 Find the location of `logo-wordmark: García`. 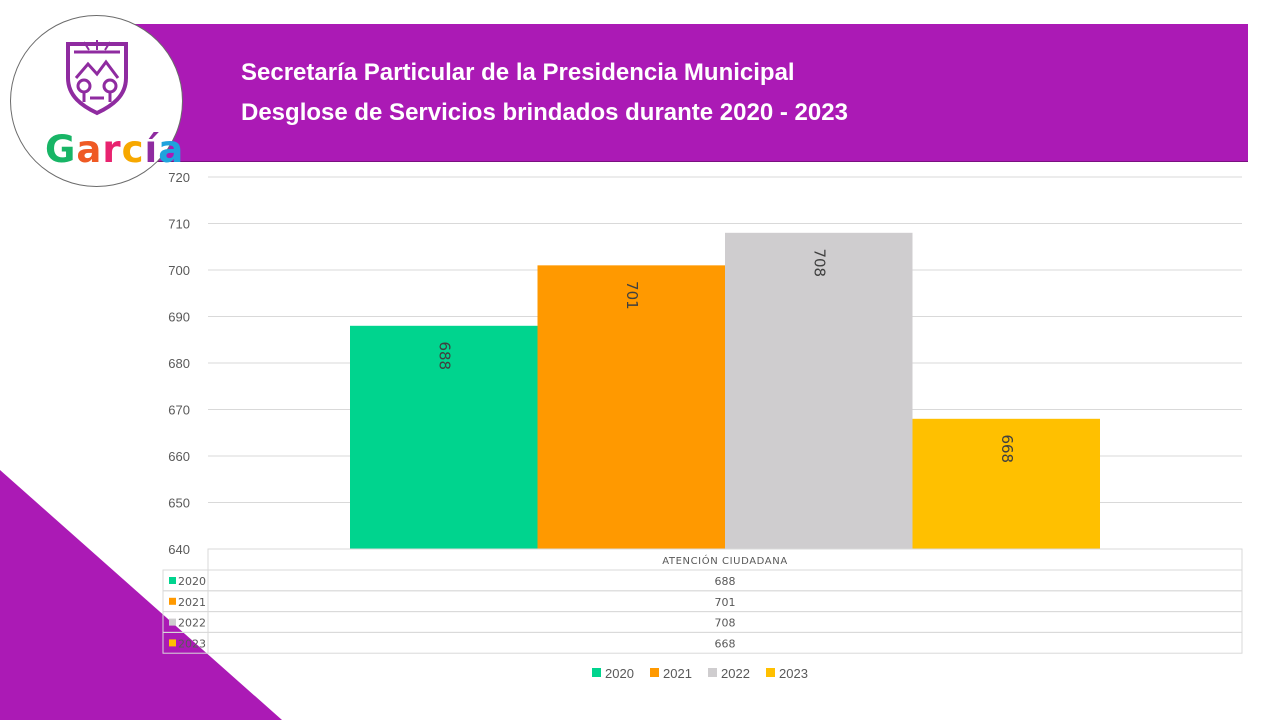

logo-wordmark: García is located at coordinates (114, 149).